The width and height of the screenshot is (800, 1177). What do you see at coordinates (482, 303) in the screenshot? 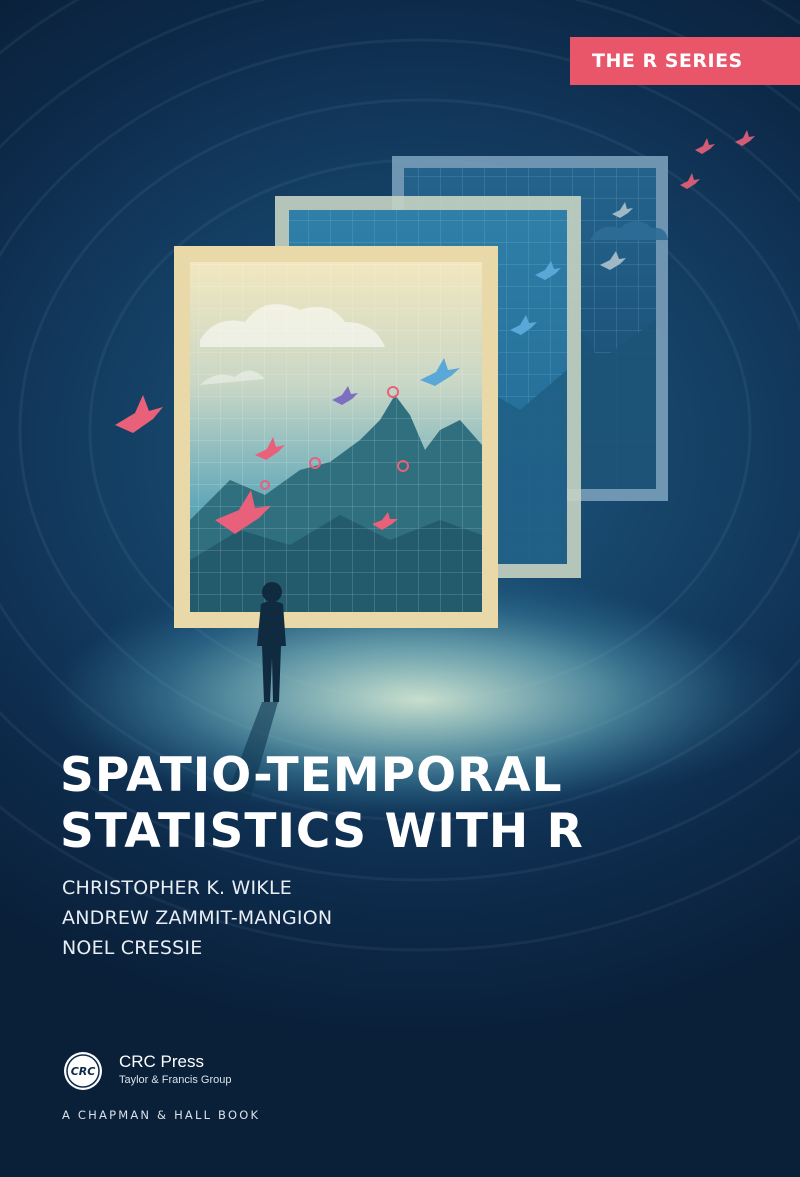
I see `bird-icon` at bounding box center [482, 303].